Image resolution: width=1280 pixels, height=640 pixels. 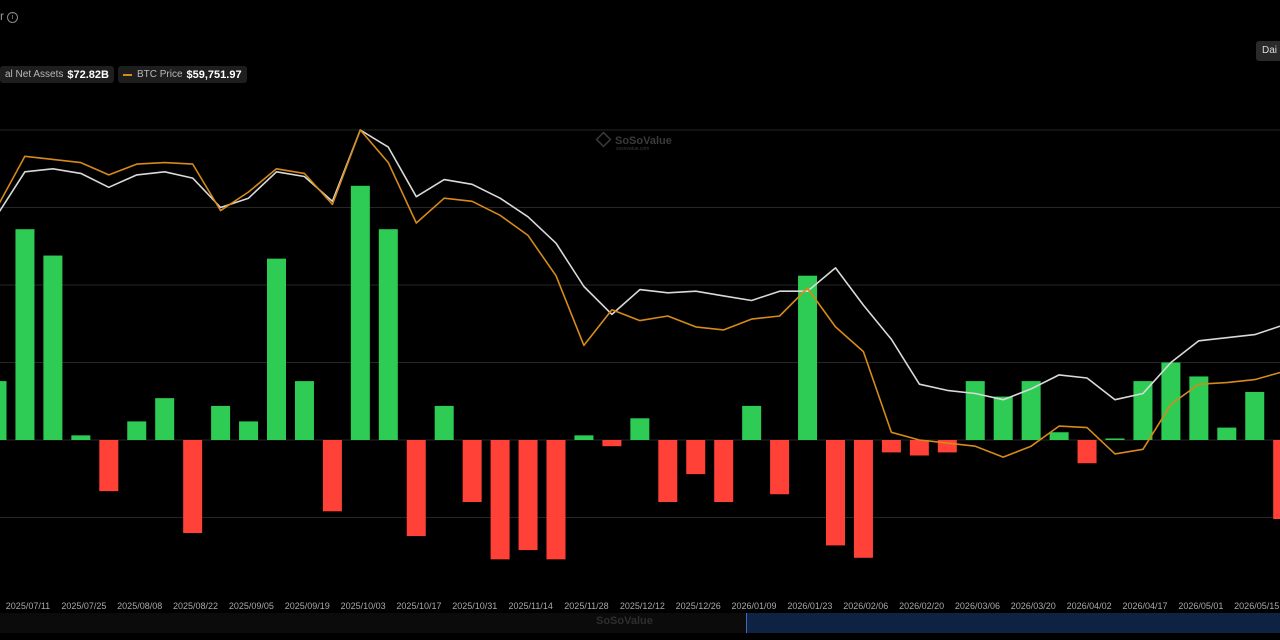 What do you see at coordinates (530, 606) in the screenshot?
I see `x-tick-label-9: 2025/11/14` at bounding box center [530, 606].